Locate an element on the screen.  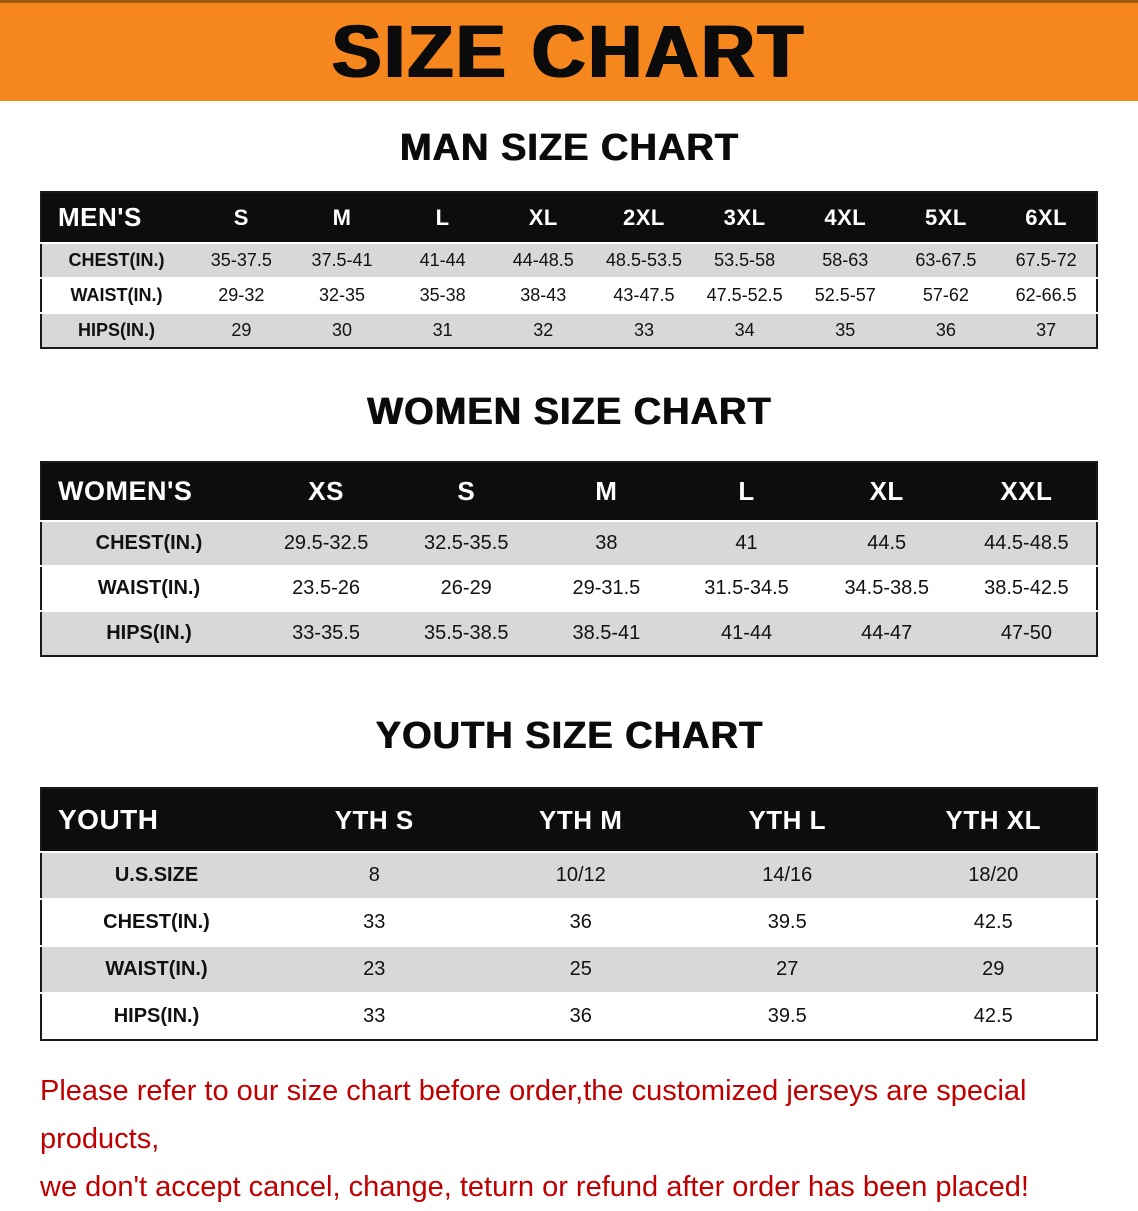
men-section-heading: MAN SIZE CHART is located at coordinates (569, 148).